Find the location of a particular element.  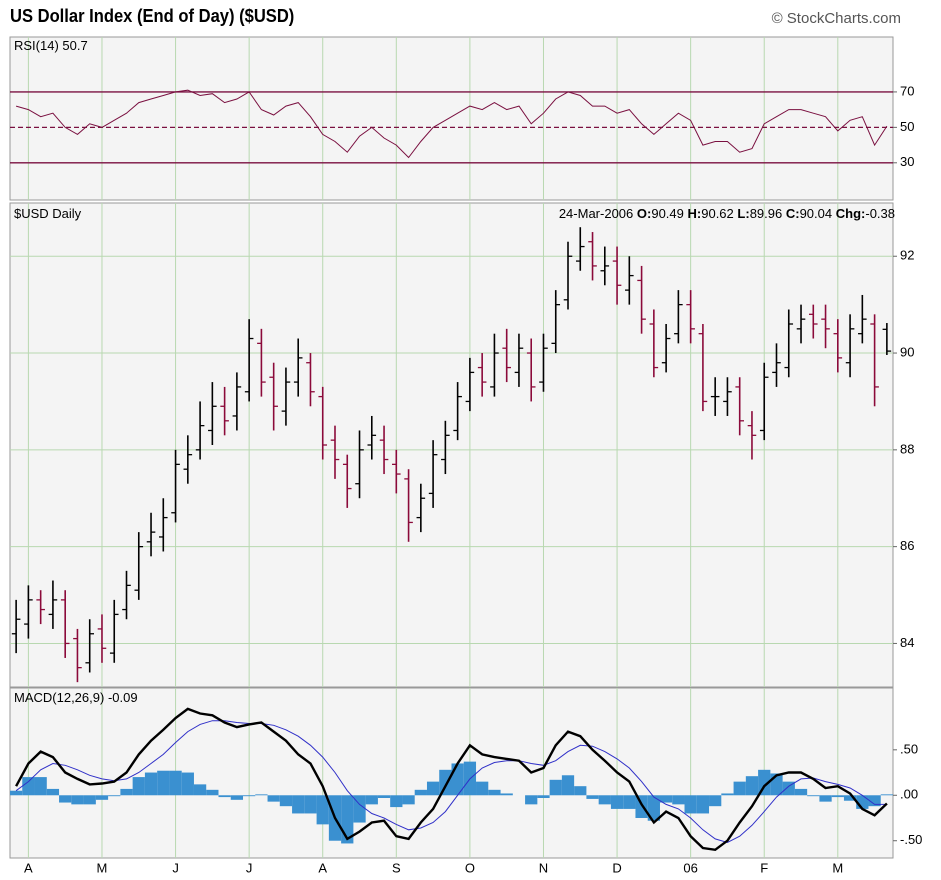

y-tick-label: 88 is located at coordinates (907, 448).